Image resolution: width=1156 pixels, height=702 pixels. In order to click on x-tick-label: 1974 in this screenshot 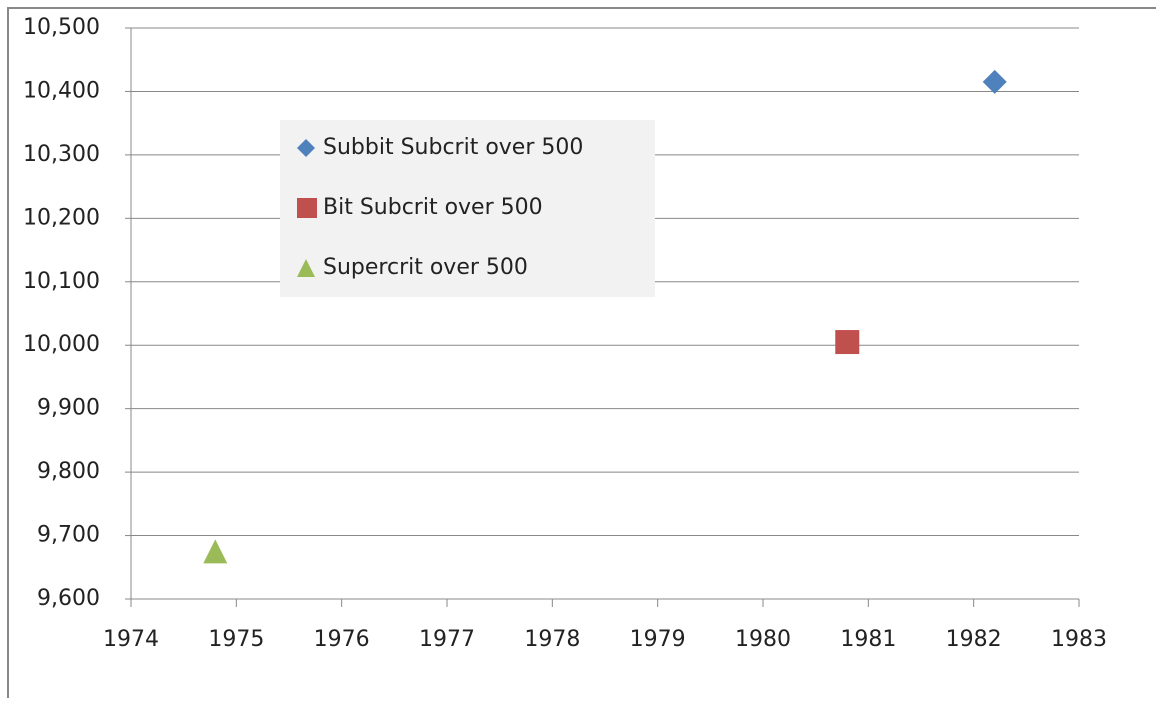, I will do `click(131, 639)`.